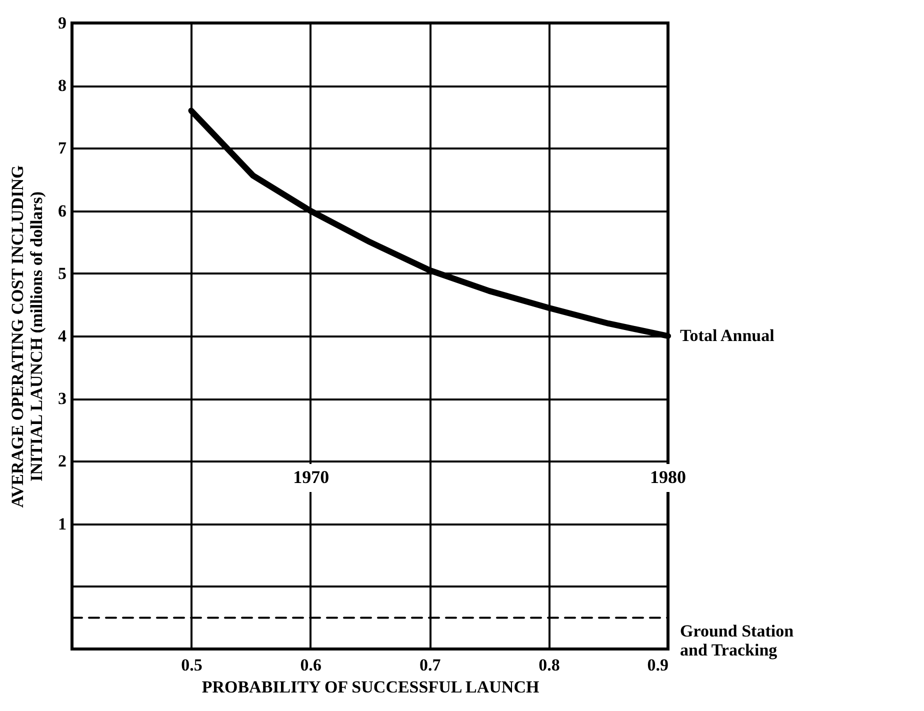 Image resolution: width=924 pixels, height=711 pixels. Describe the element at coordinates (62, 273) in the screenshot. I see `y-tick-label: 5` at that location.